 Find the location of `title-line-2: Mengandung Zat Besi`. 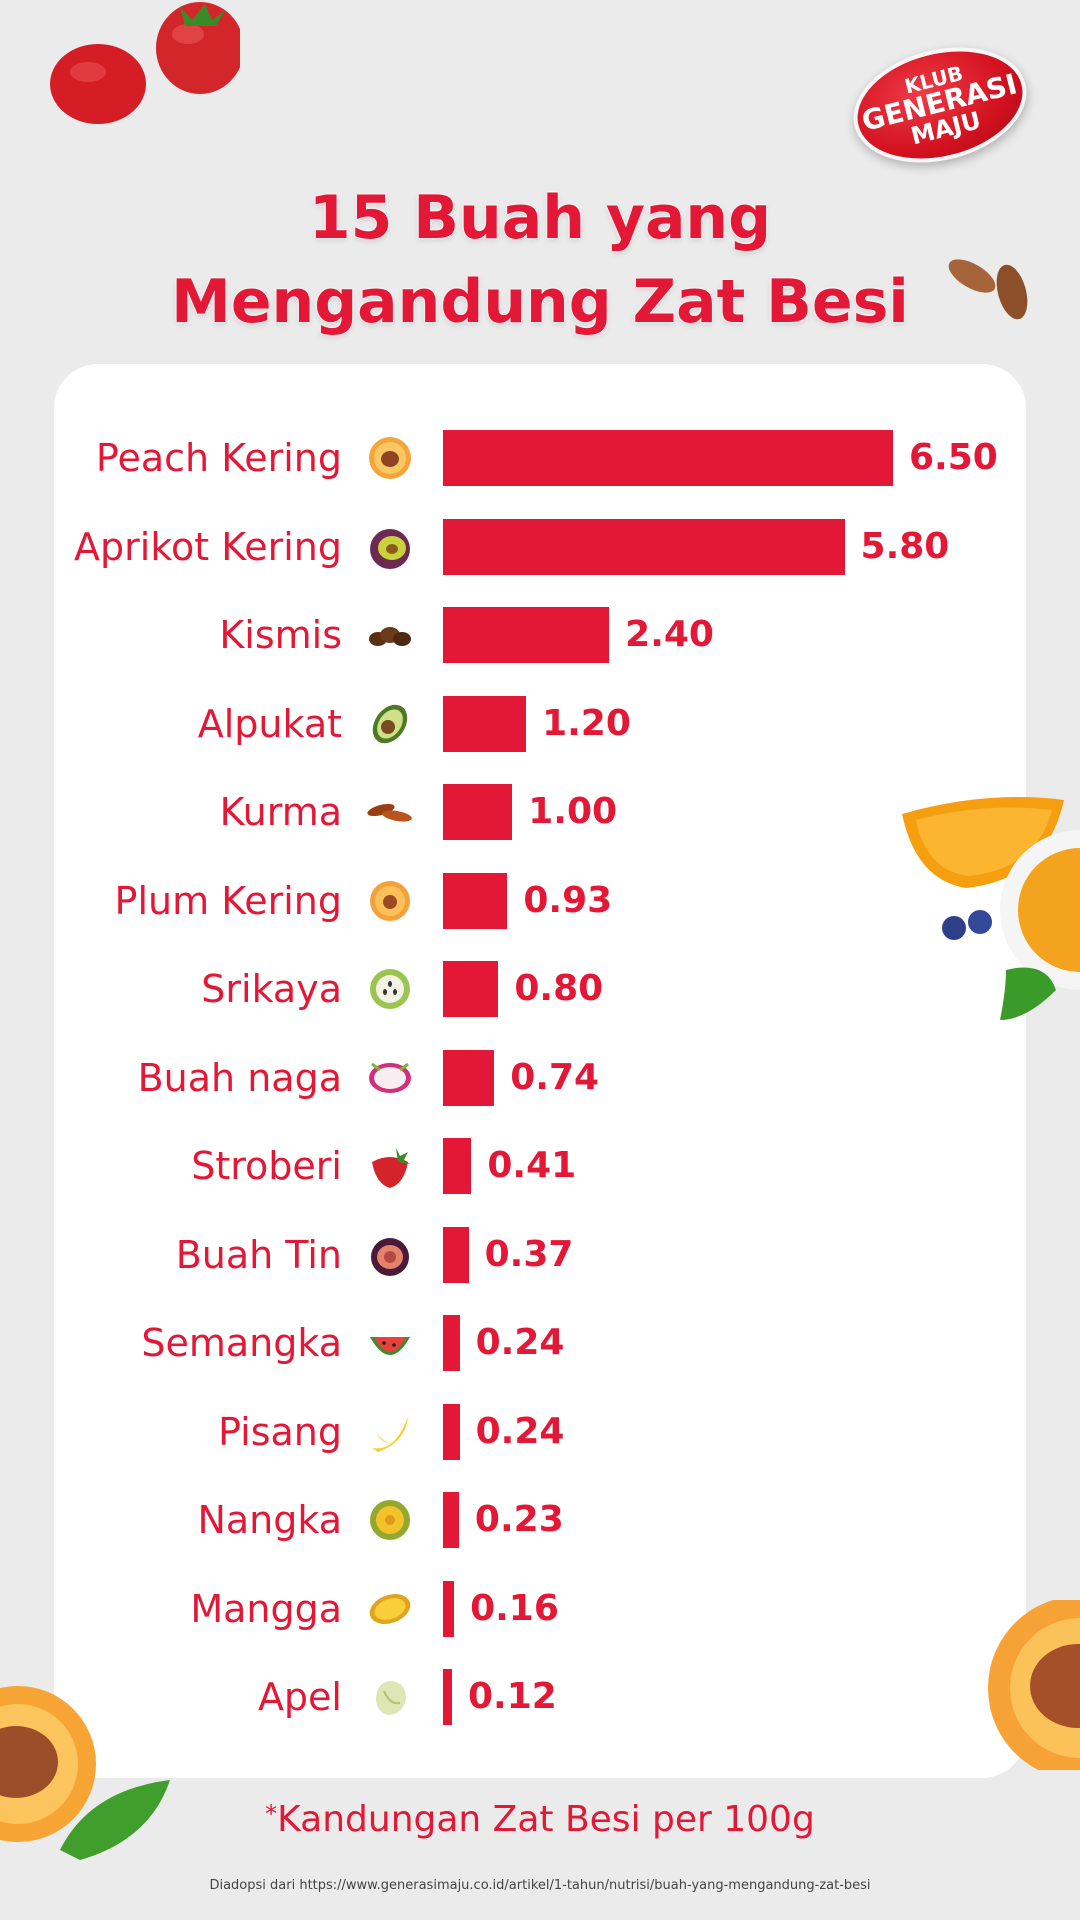

title-line-2: Mengandung Zat Besi is located at coordinates (540, 302).